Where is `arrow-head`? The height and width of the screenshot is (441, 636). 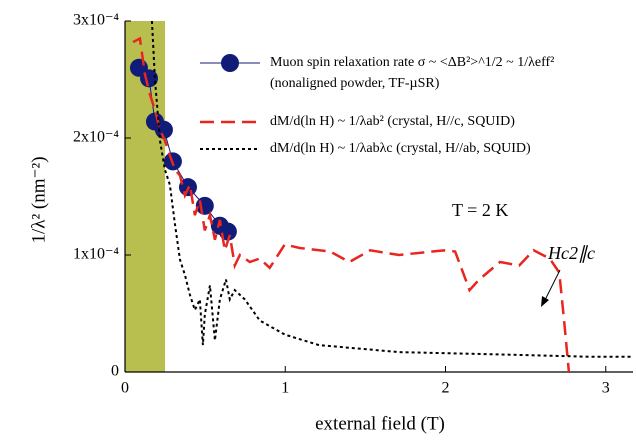
arrow-head is located at coordinates (545, 301).